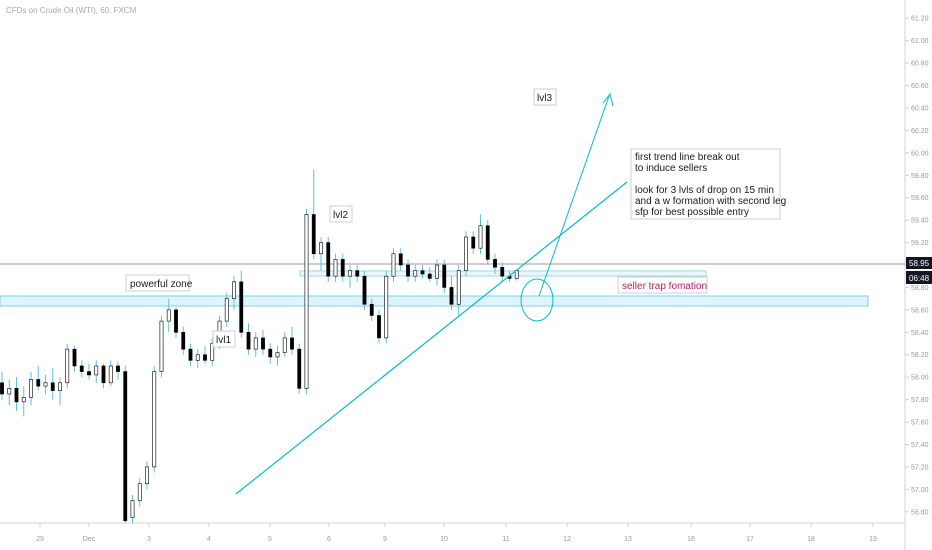  What do you see at coordinates (920, 108) in the screenshot?
I see `price-tick-label: 60.40` at bounding box center [920, 108].